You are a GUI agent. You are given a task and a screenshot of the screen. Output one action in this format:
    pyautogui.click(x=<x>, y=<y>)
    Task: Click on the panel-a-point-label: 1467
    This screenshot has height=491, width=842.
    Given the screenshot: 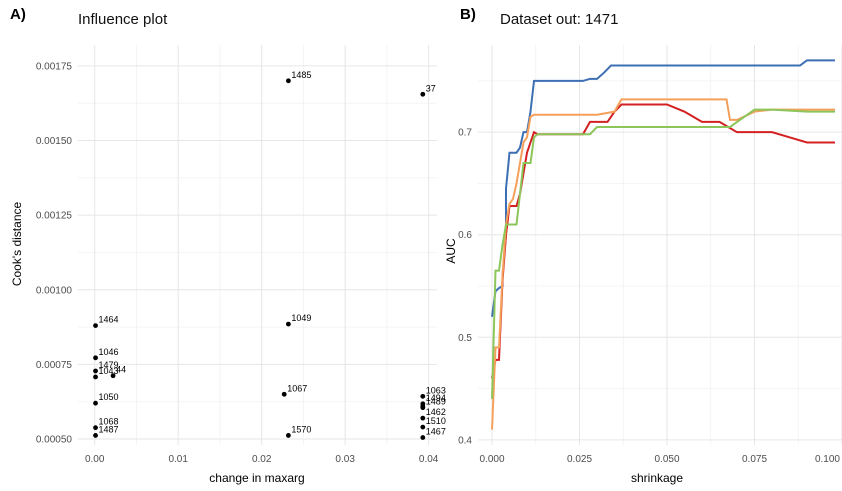 What is the action you would take?
    pyautogui.click(x=436, y=432)
    